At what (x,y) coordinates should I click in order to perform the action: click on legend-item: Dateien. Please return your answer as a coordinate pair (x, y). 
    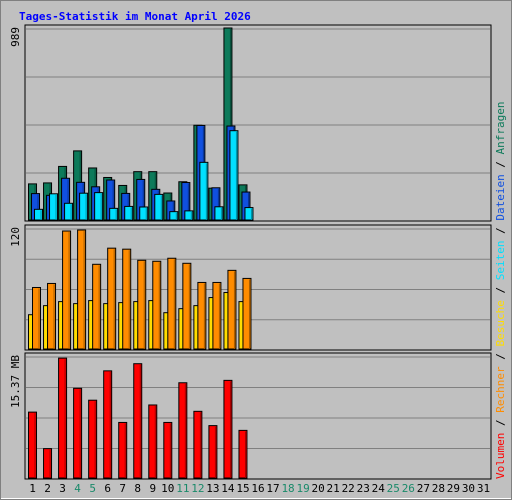
    Looking at the image, I should click on (500, 197).